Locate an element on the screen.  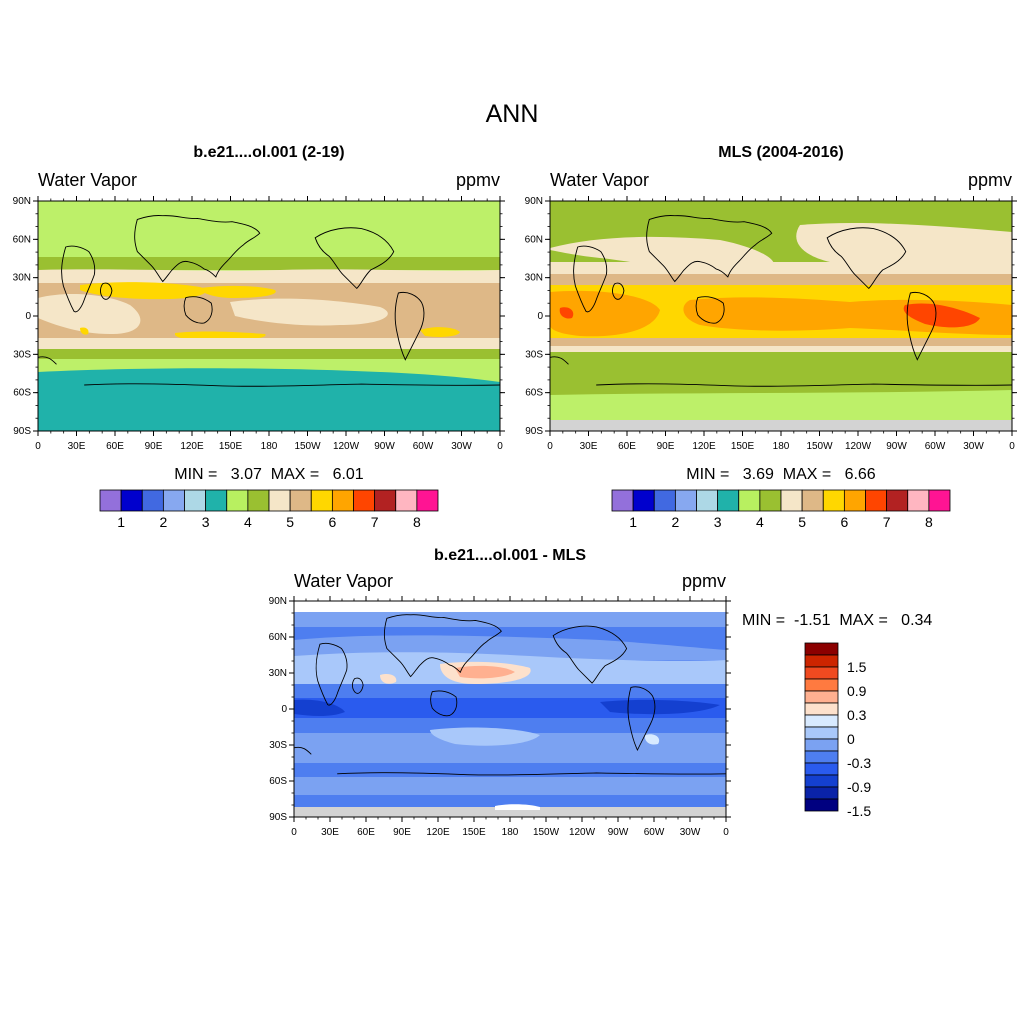
panel1-lon-label: 150E is located at coordinates (231, 446).